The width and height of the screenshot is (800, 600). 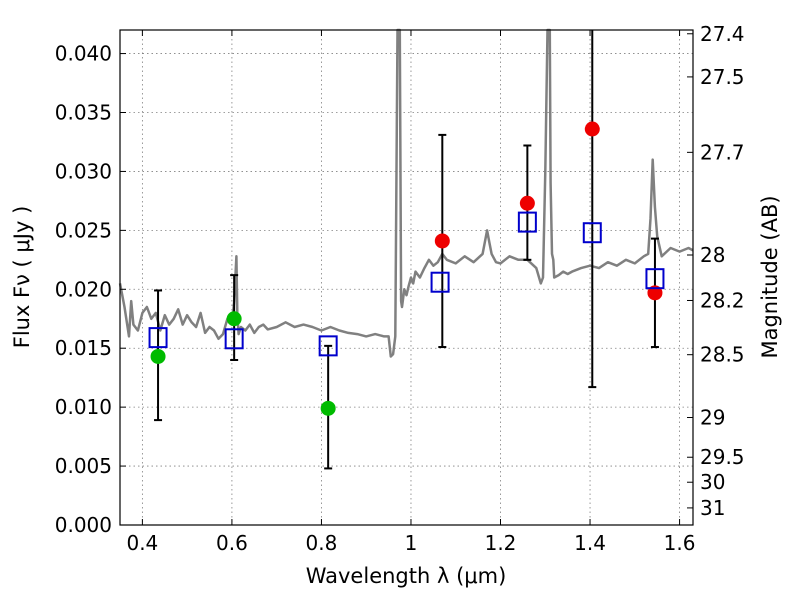 I want to click on x-tick-label: 1.2, so click(x=501, y=543).